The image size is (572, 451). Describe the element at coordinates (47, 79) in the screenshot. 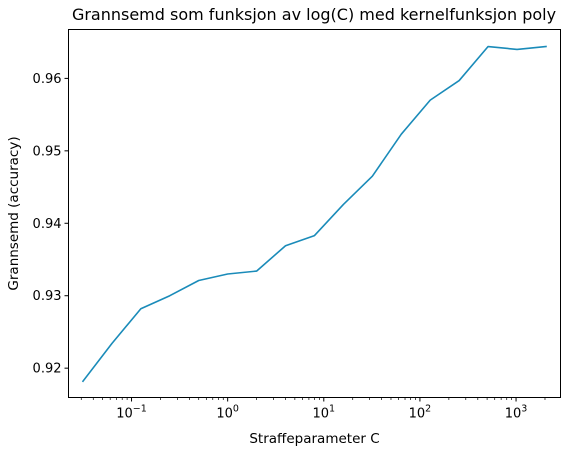

I see `y-tick-label: 0.96` at that location.